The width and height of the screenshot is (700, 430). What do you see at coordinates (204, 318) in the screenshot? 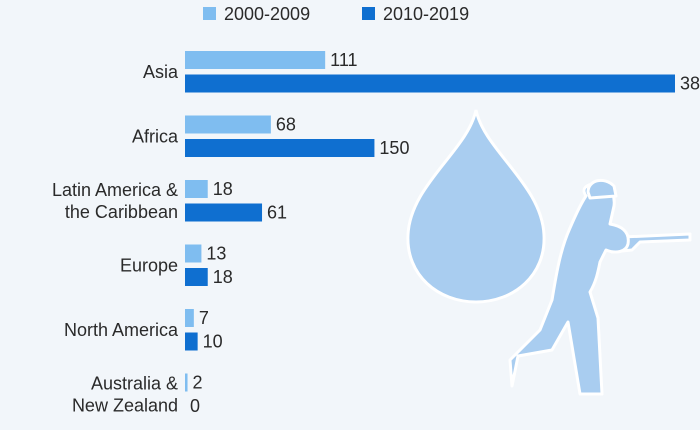
I see `bar-value-label: 7` at bounding box center [204, 318].